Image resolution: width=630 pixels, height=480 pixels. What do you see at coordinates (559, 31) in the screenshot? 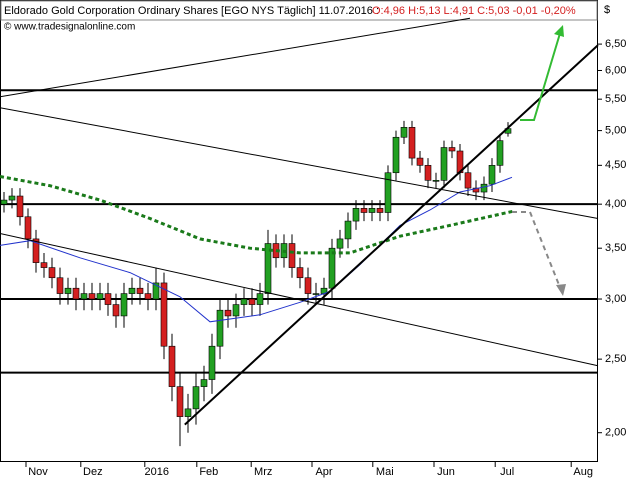
I see `bull-arrow-head` at bounding box center [559, 31].